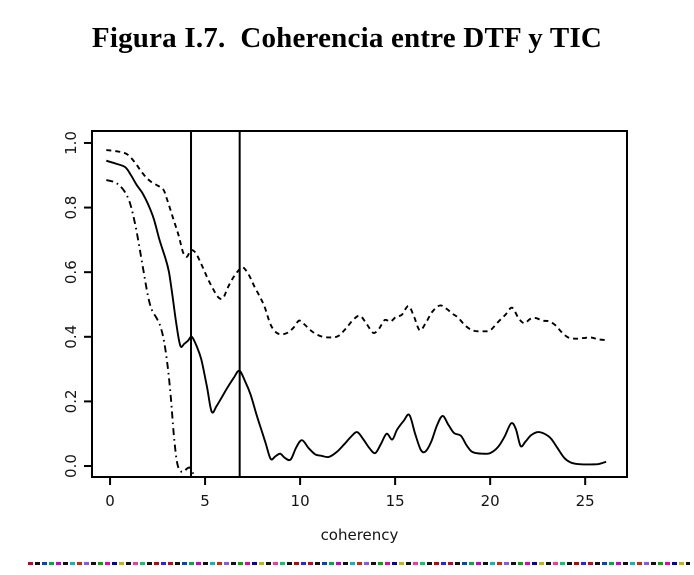 This screenshot has width=694, height=575. I want to click on y-tick-label: 0.4, so click(71, 337).